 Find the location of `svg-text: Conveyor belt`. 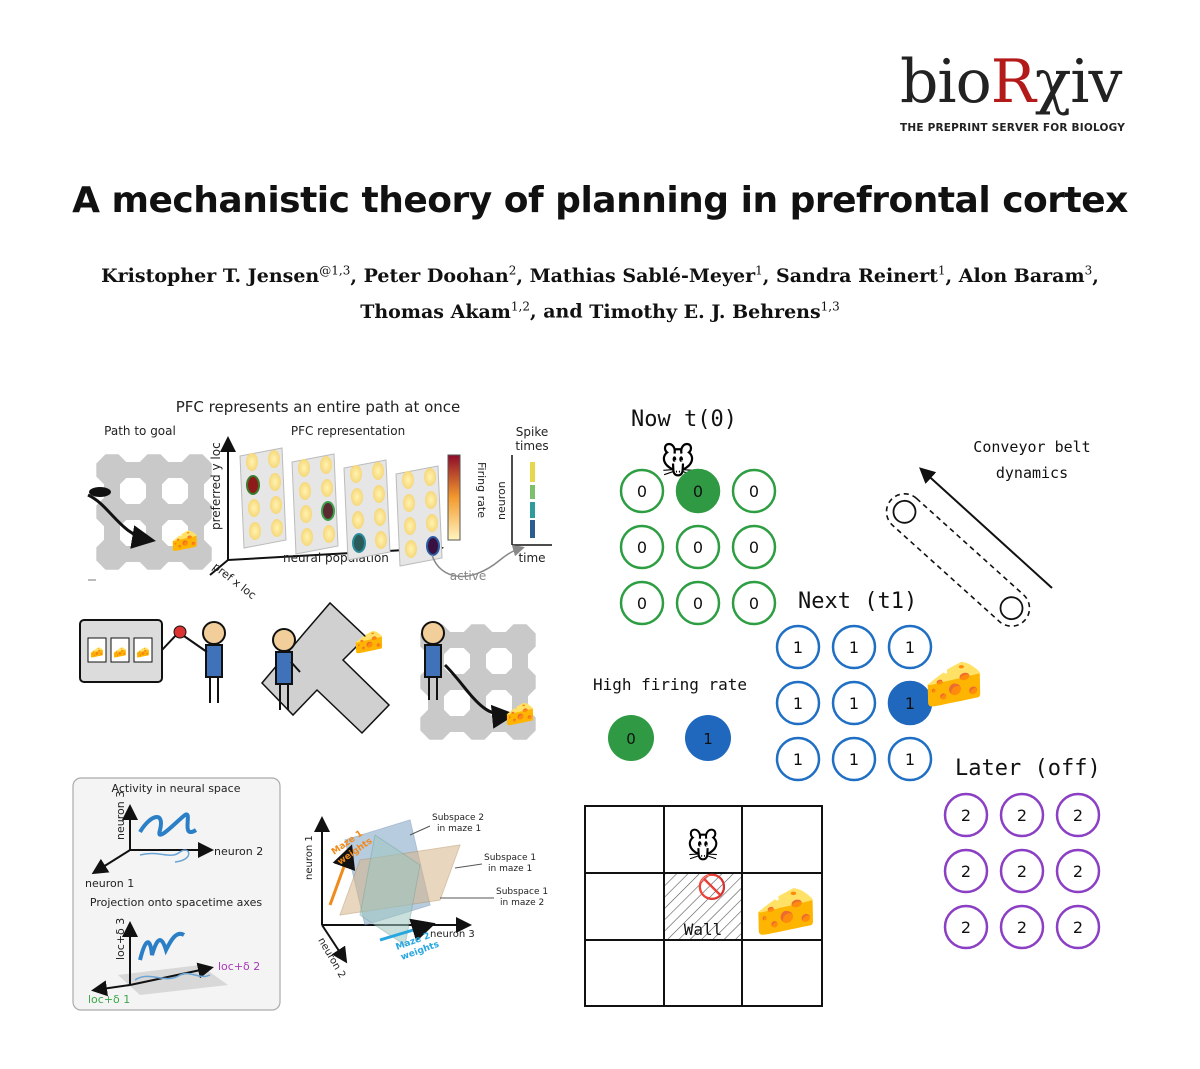

svg-text: Conveyor belt is located at coordinates (1031, 447).